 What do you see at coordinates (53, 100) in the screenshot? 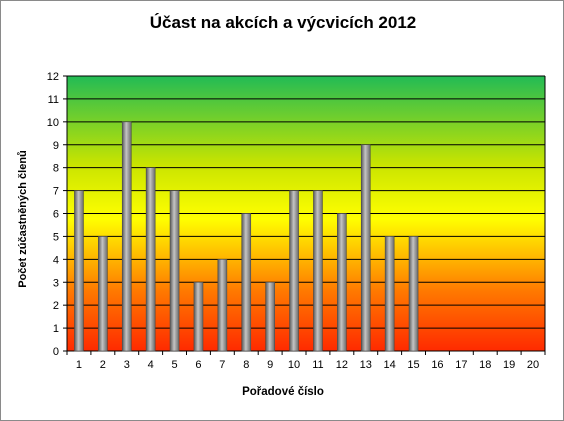
I see `y-tick-label: 11` at bounding box center [53, 100].